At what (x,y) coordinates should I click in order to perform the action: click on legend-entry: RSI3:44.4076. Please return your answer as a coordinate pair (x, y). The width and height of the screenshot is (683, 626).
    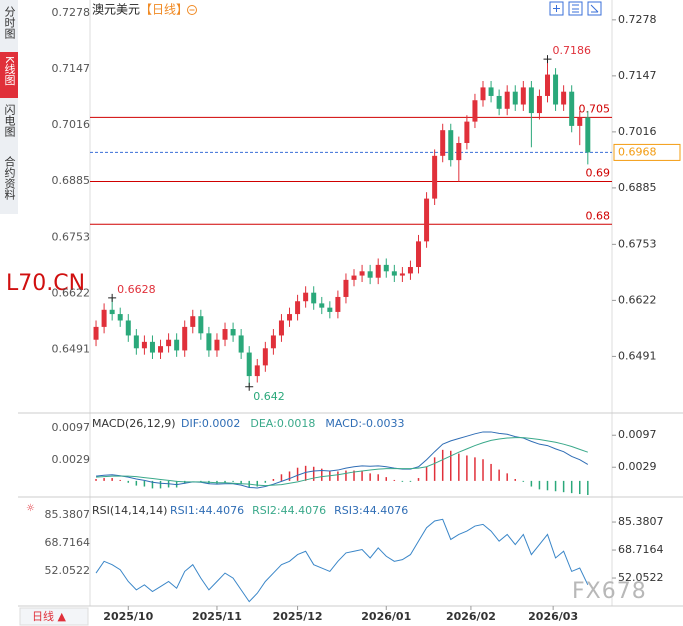
    Looking at the image, I should click on (371, 510).